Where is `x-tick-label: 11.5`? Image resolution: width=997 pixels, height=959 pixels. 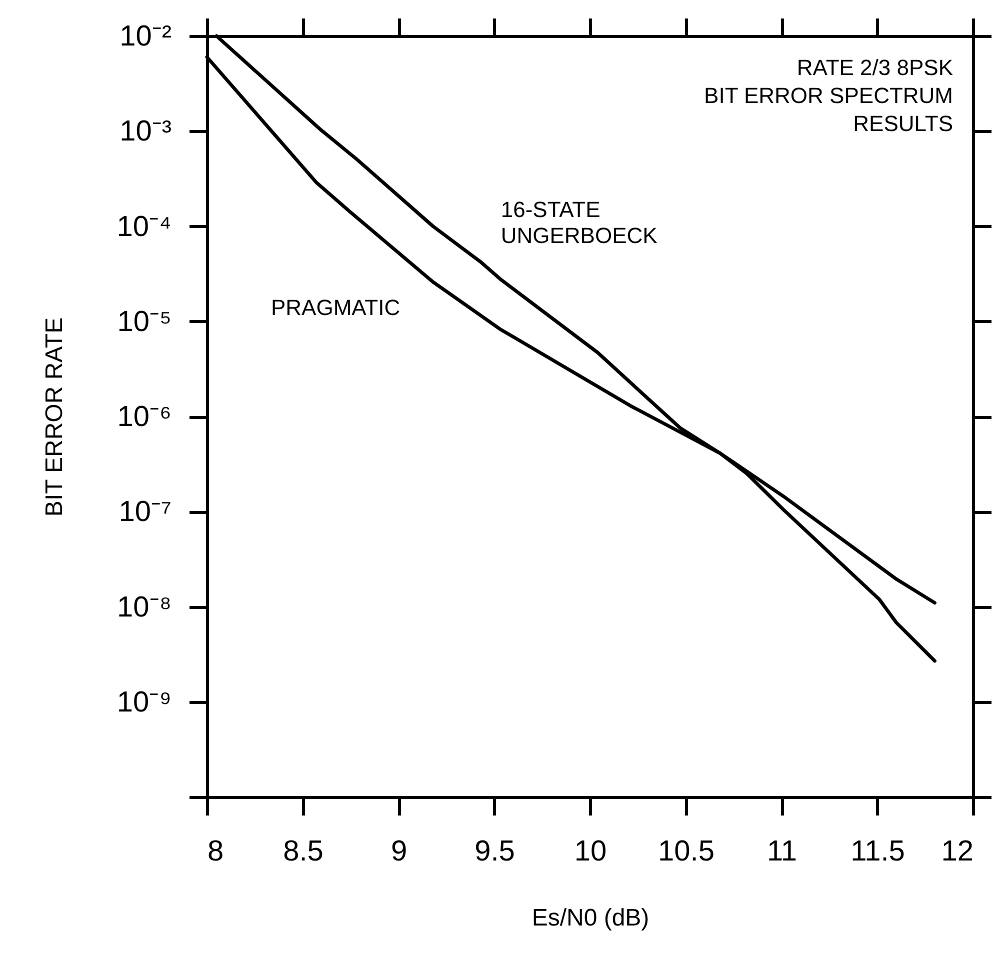 x-tick-label: 11.5 is located at coordinates (877, 852).